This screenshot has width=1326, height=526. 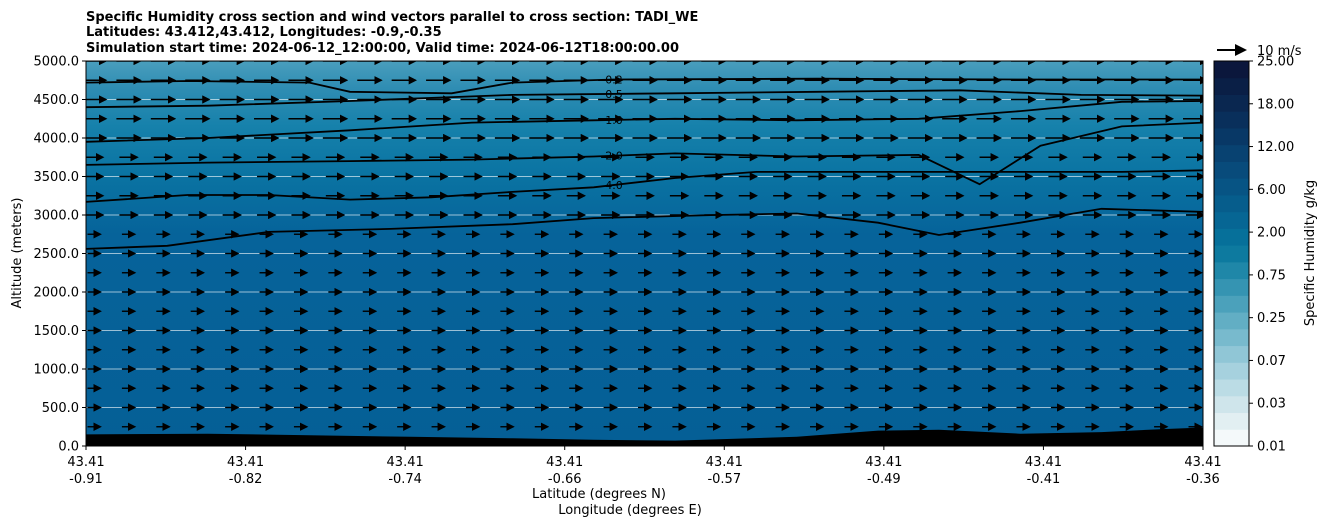 What do you see at coordinates (614, 185) in the screenshot?
I see `contour-label: 4.0` at bounding box center [614, 185].